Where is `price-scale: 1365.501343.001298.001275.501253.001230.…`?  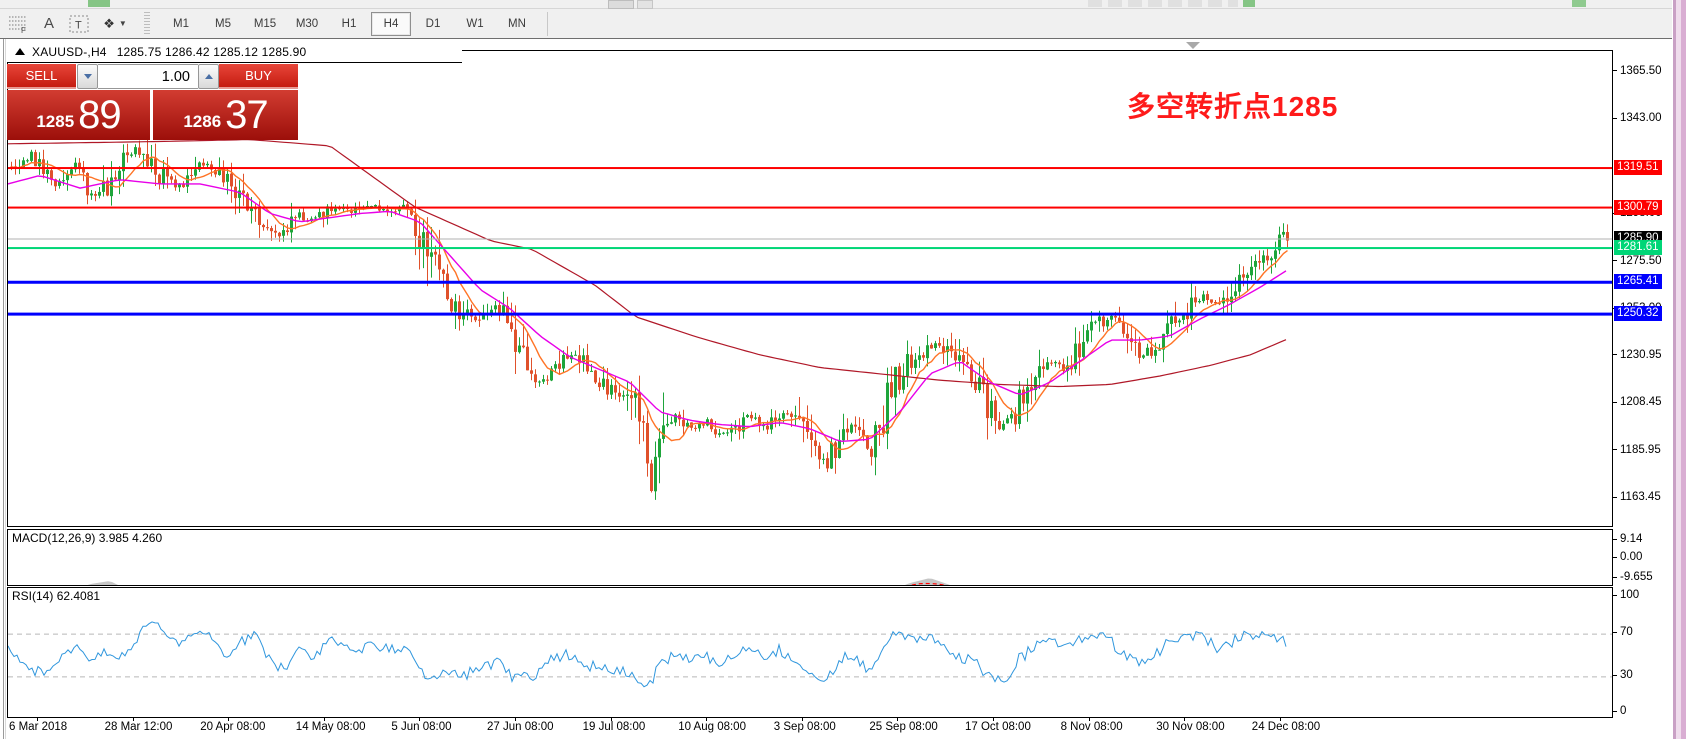 price-scale: 1365.501343.001298.001275.501253.001230.… is located at coordinates (1642, 389).